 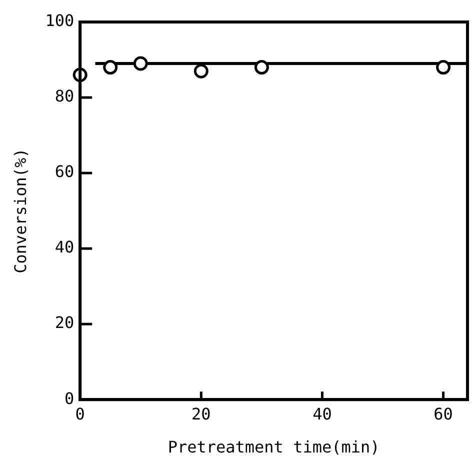 What do you see at coordinates (59, 20) in the screenshot?
I see `y-tick-label: 100` at bounding box center [59, 20].